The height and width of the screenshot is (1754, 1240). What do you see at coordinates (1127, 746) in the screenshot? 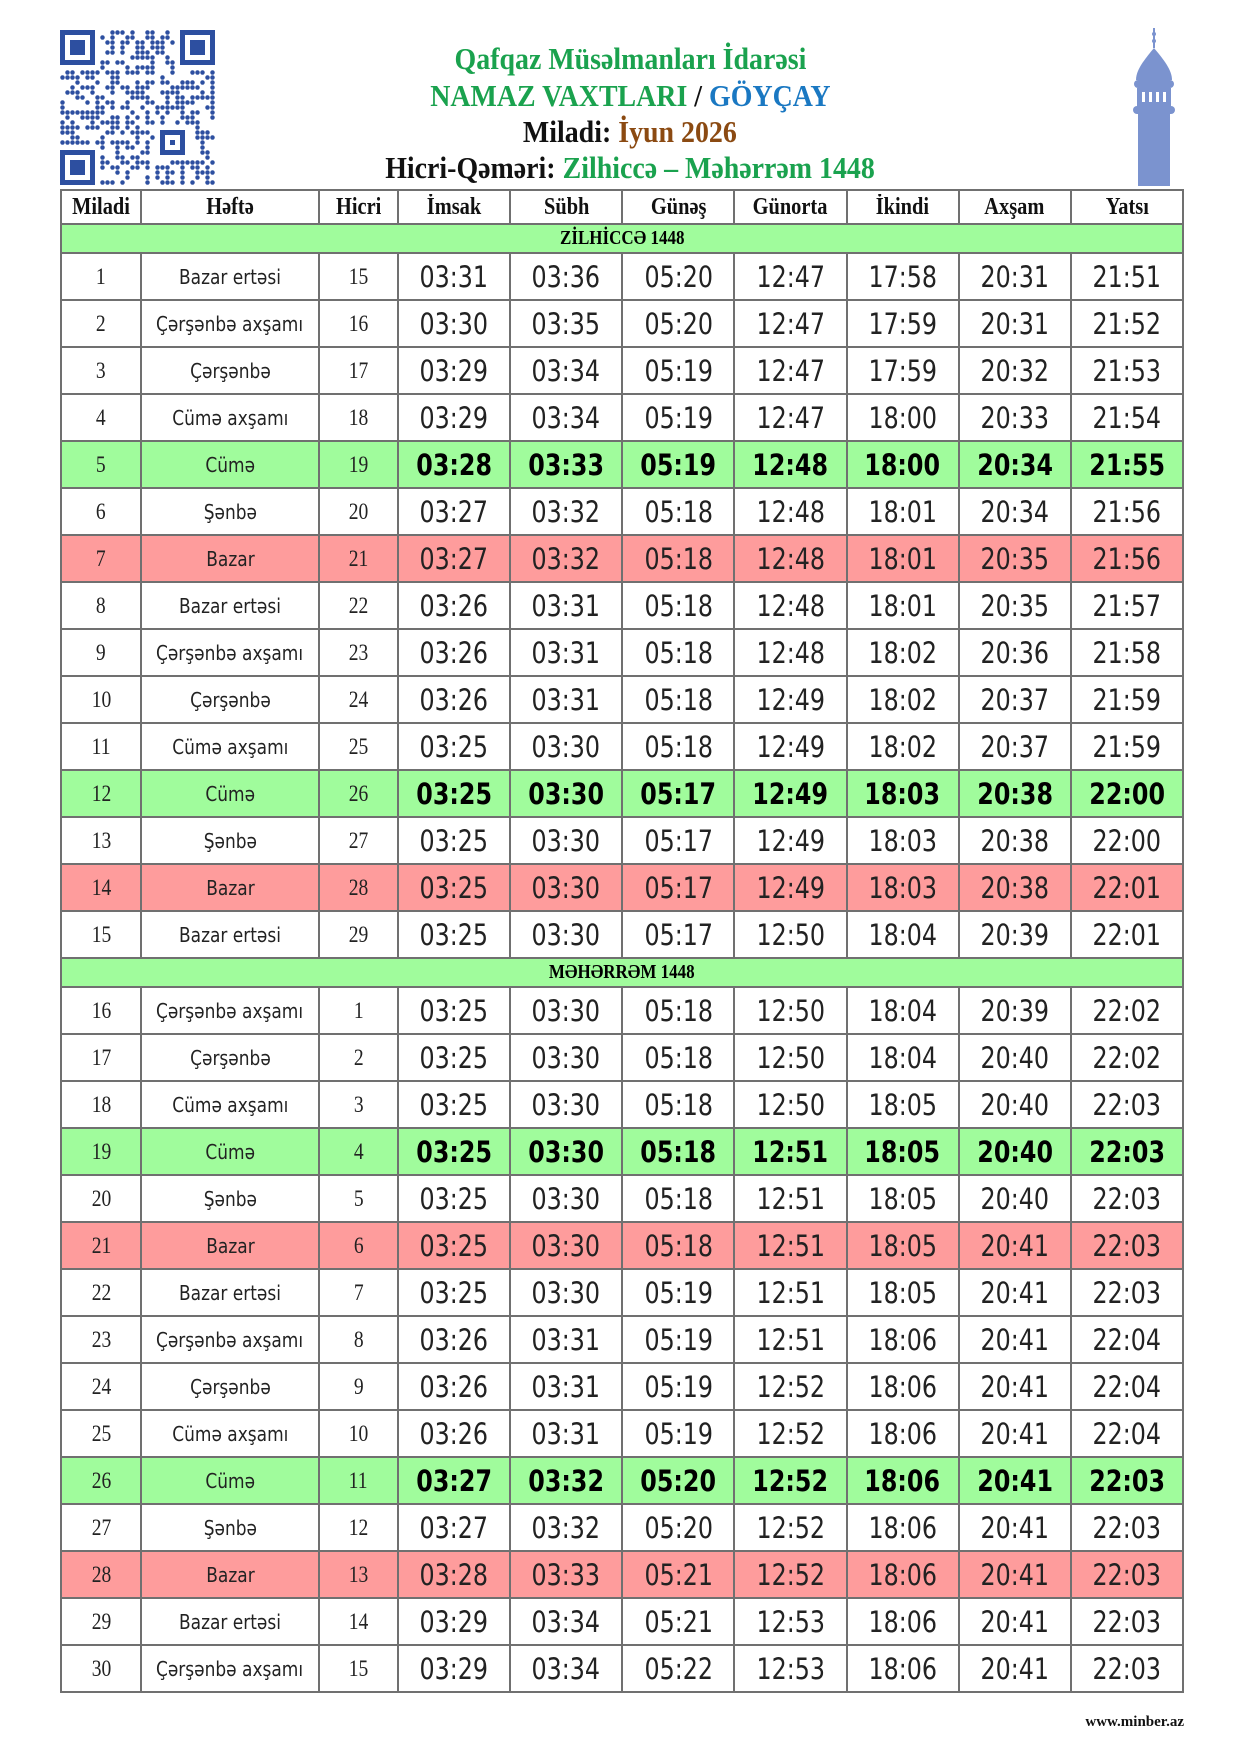
I see `time-yatsı: 21:59` at bounding box center [1127, 746].